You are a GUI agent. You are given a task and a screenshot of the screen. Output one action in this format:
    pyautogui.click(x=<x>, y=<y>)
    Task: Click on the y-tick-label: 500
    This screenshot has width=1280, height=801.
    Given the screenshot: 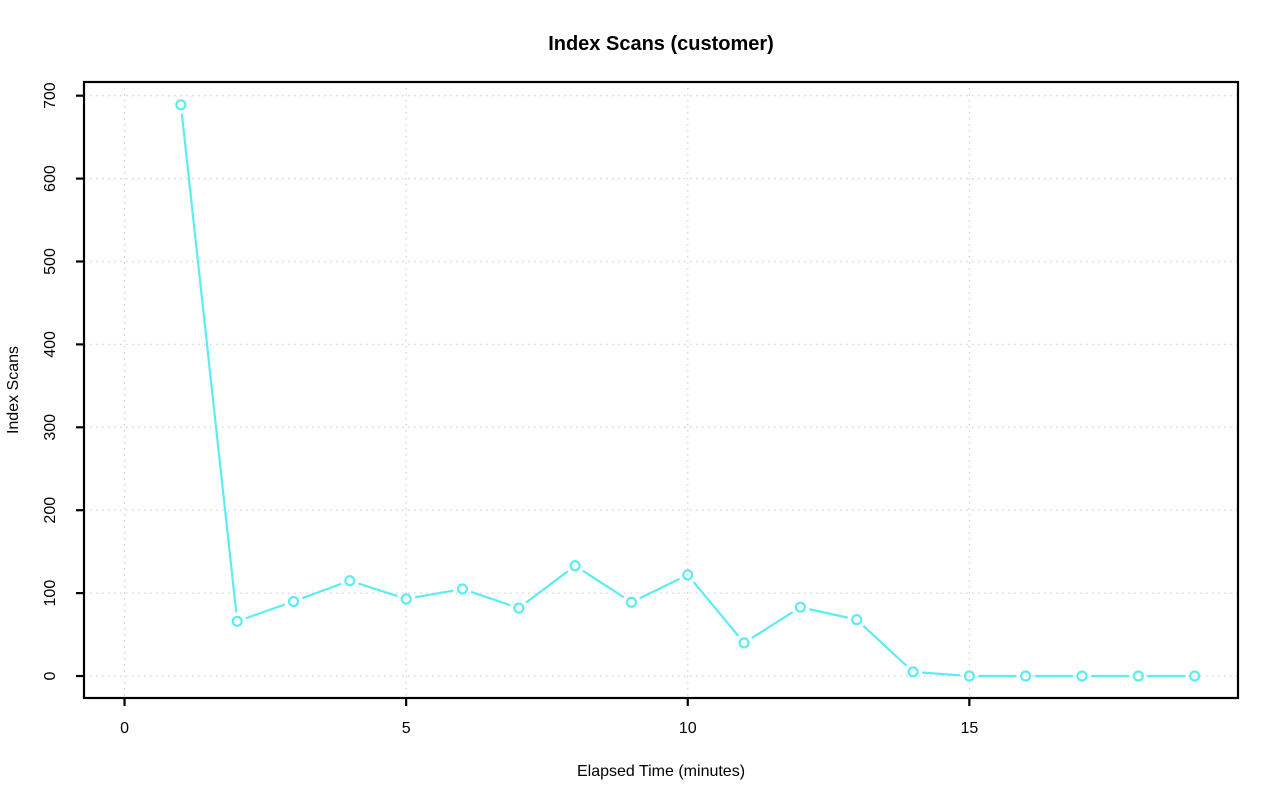 What is the action you would take?
    pyautogui.click(x=50, y=261)
    